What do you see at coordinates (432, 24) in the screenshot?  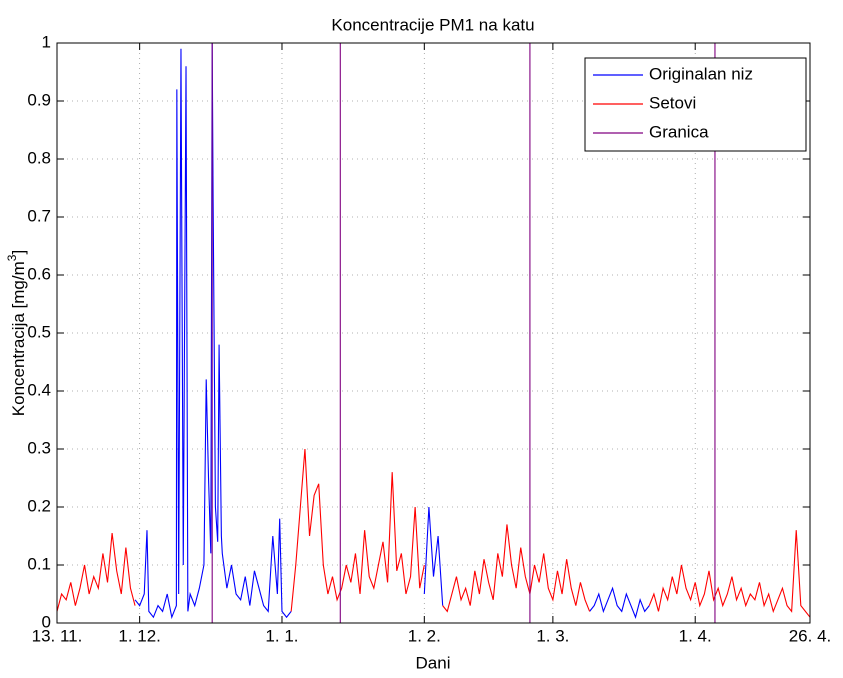 I see `chart-title: Koncentracije PM1 na katu` at bounding box center [432, 24].